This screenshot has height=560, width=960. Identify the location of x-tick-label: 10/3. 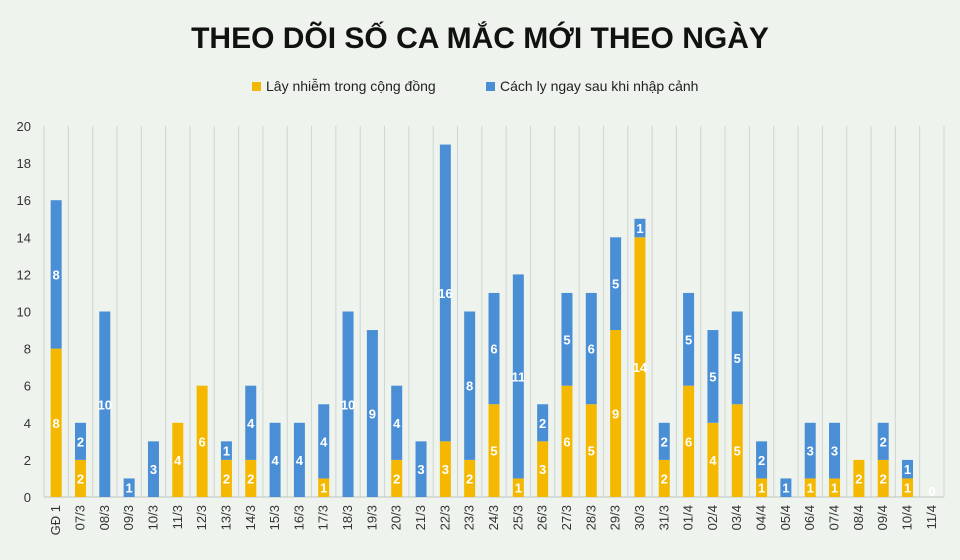
(152, 517).